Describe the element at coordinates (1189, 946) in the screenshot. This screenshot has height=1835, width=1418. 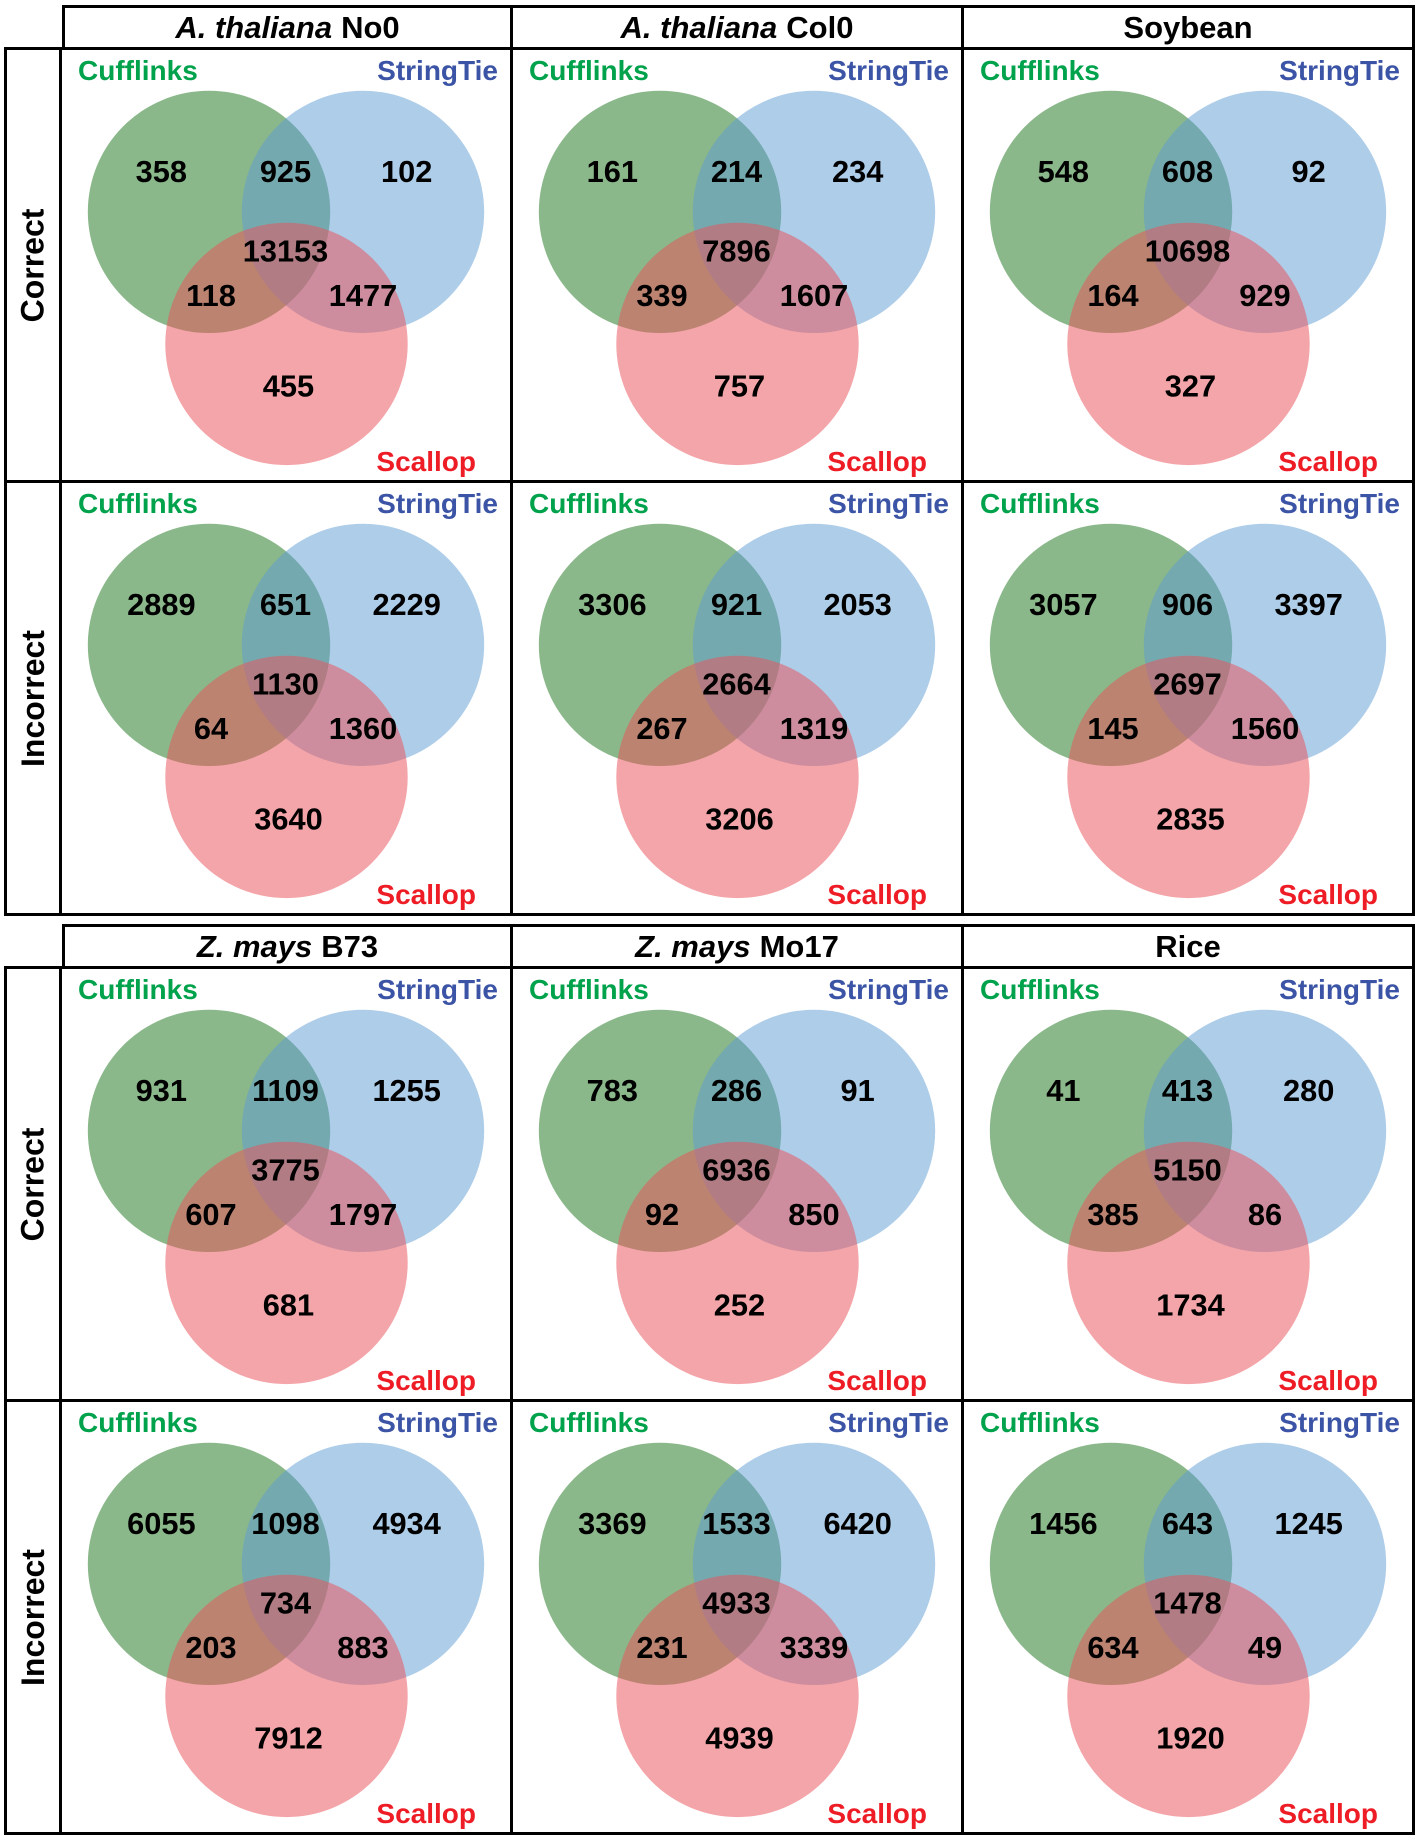
I see `column-header-rice: Rice` at that location.